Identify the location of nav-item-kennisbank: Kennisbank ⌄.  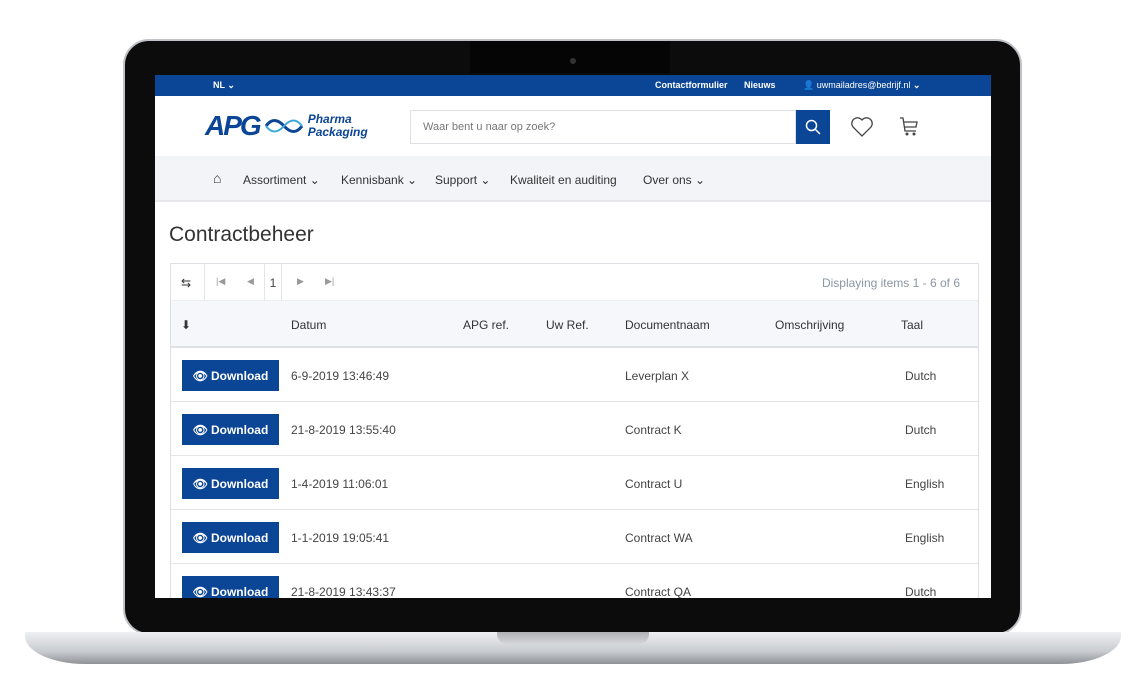
(379, 180).